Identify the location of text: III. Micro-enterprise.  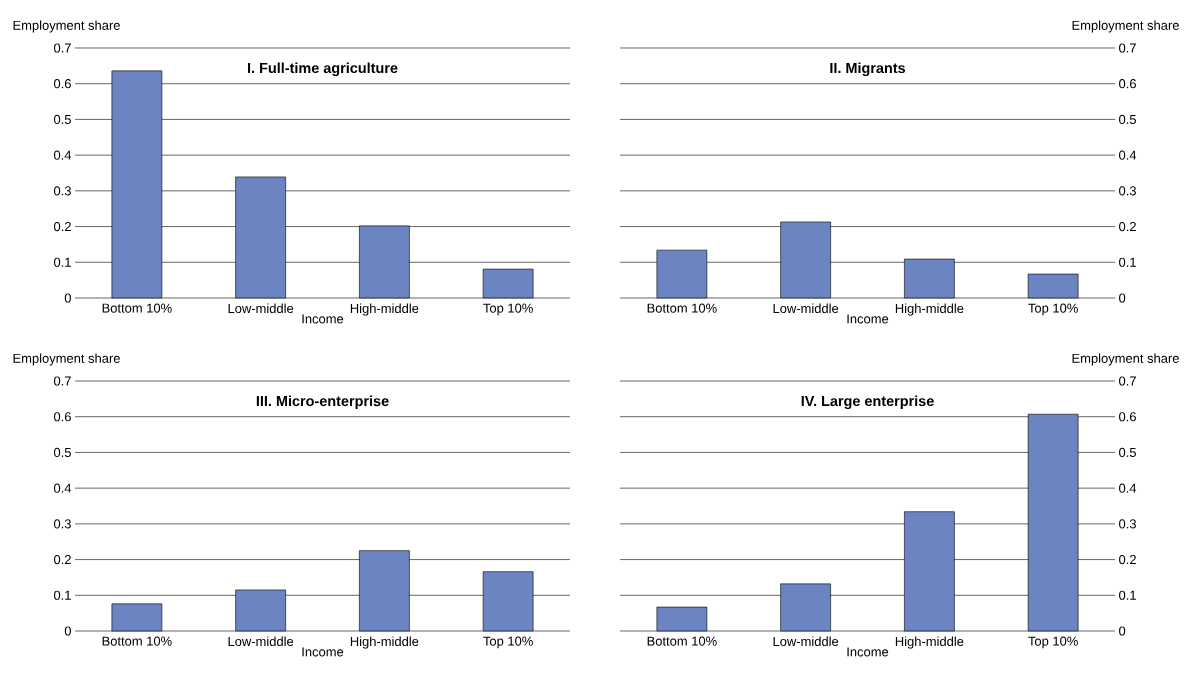
(322, 402).